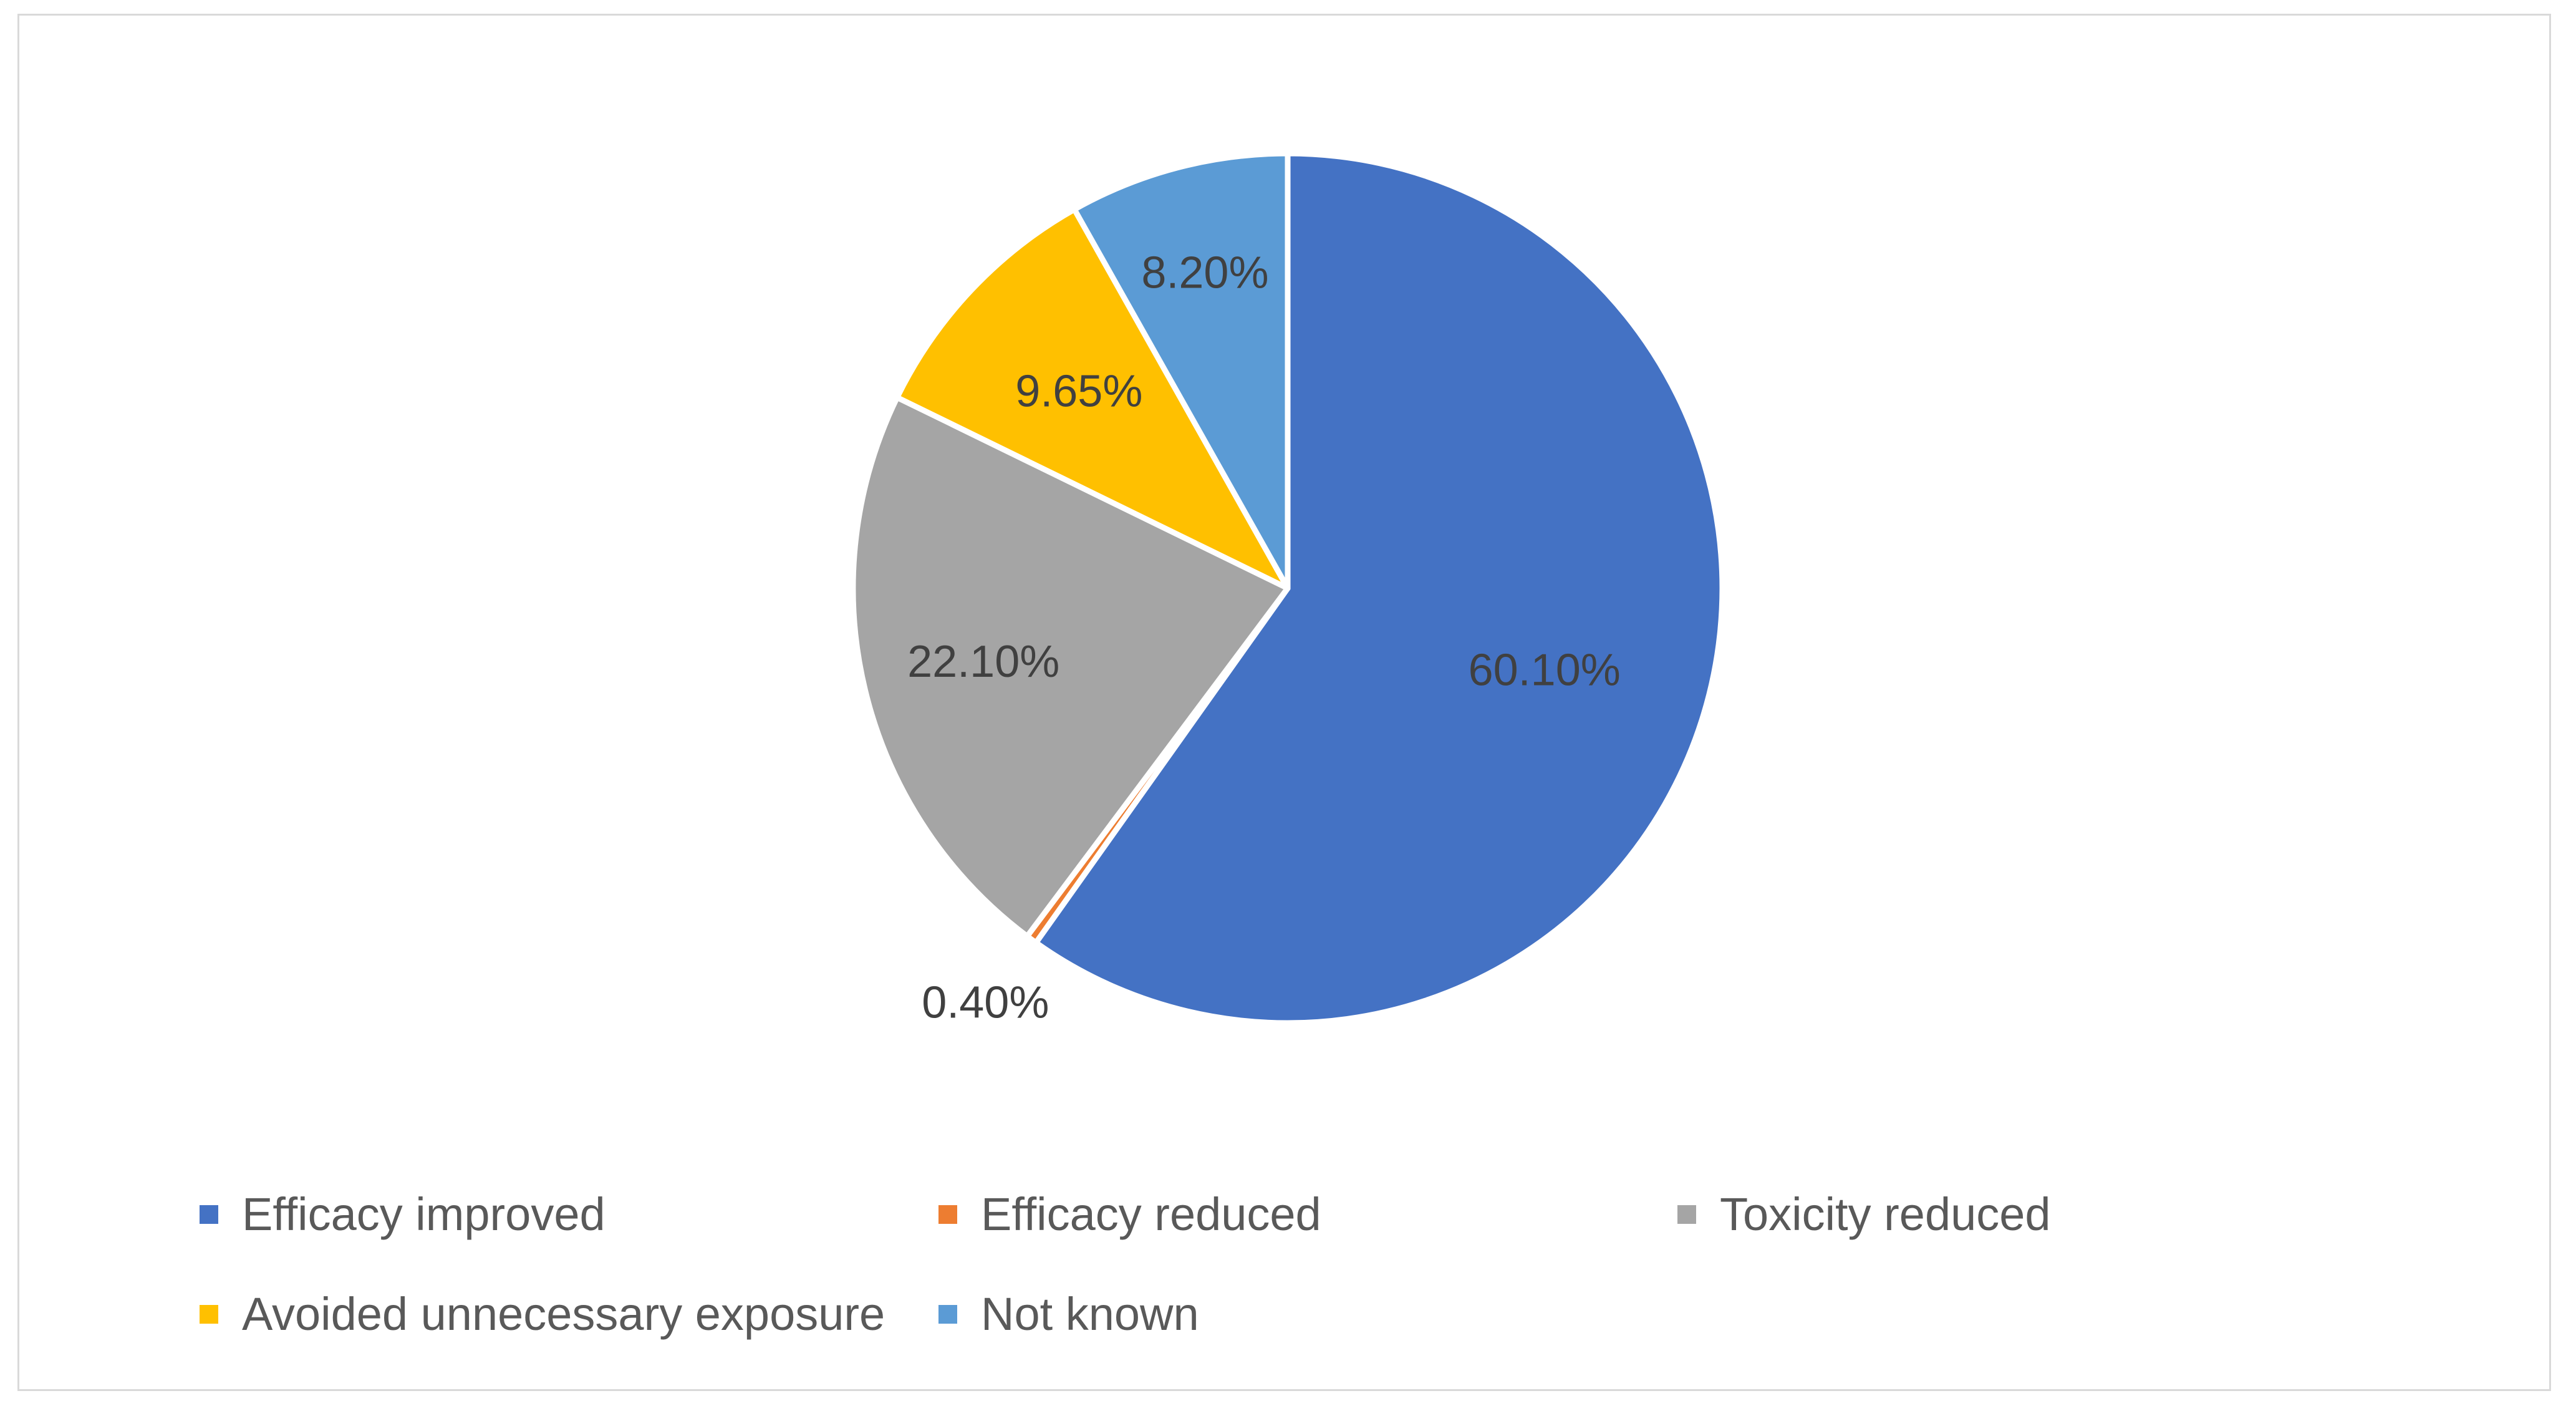 The height and width of the screenshot is (1411, 2576). I want to click on data-label-avoided-unnecessary-exposure: 9.65%, so click(1078, 391).